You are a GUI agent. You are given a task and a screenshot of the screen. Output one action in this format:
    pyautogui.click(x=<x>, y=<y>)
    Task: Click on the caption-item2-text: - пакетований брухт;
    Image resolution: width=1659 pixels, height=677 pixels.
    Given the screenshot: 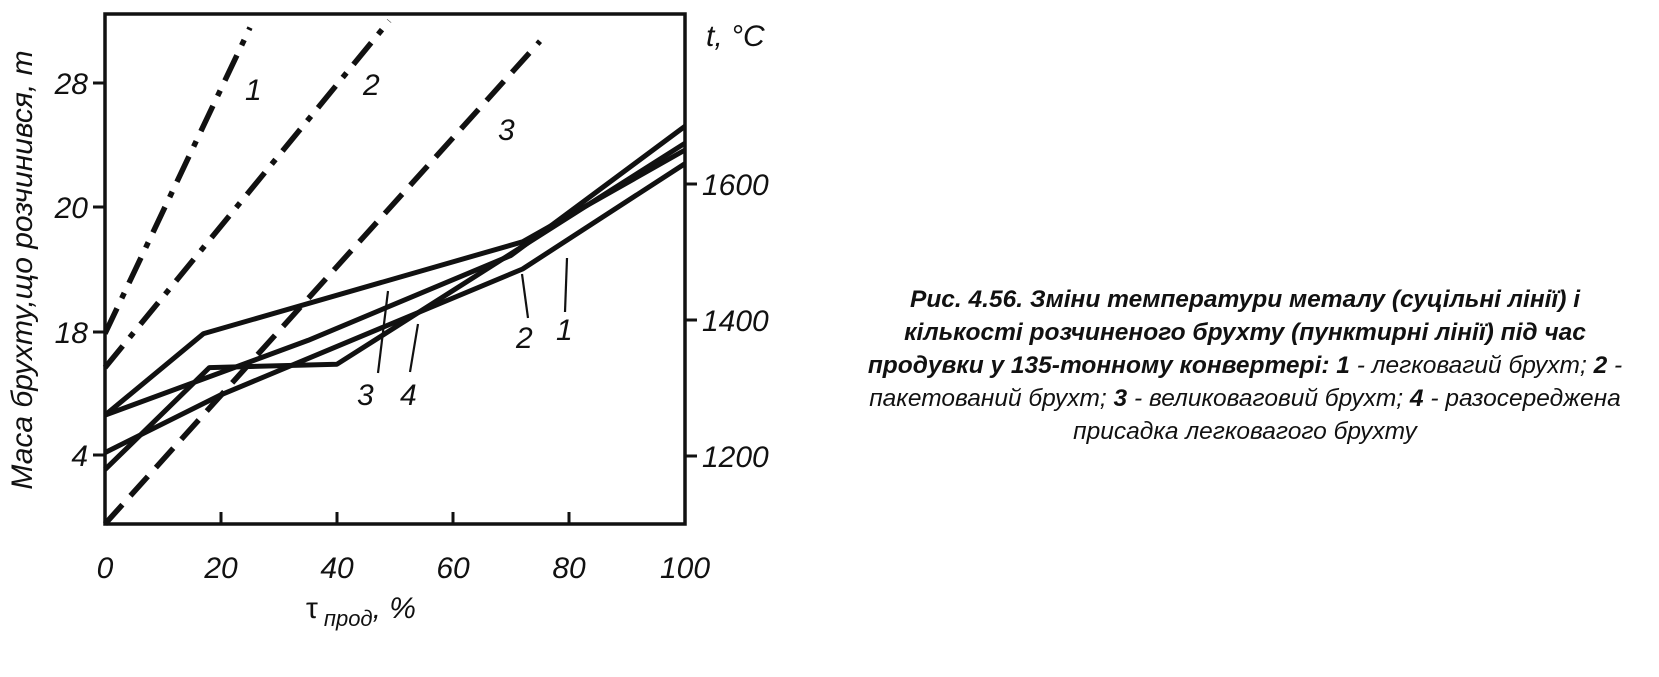 What is the action you would take?
    pyautogui.click(x=1246, y=382)
    